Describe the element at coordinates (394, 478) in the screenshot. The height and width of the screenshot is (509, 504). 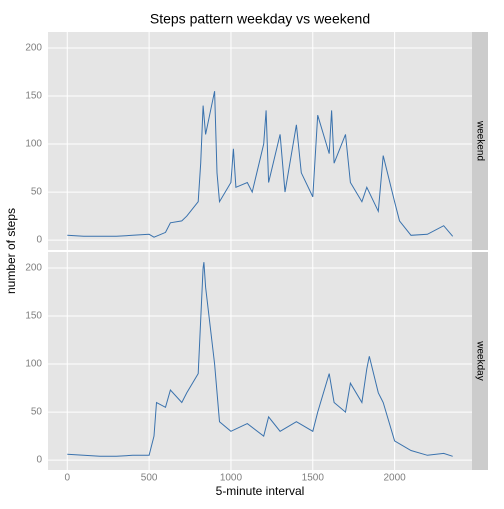
I see `x-tick-label: 2000` at that location.